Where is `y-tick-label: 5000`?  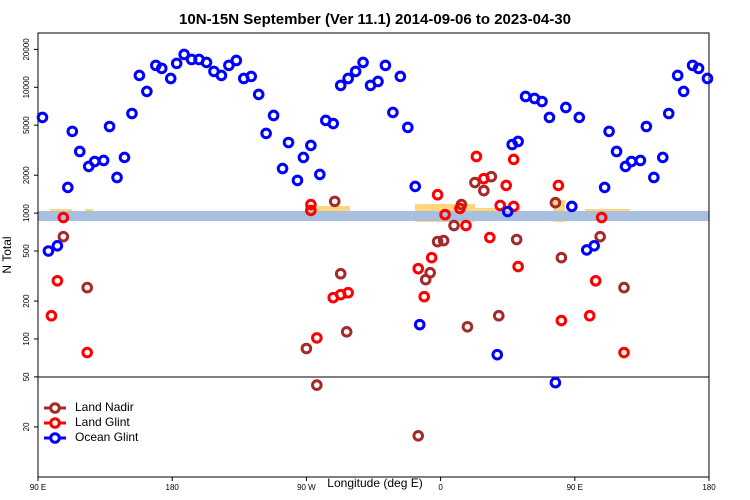 y-tick-label: 5000 is located at coordinates (26, 125).